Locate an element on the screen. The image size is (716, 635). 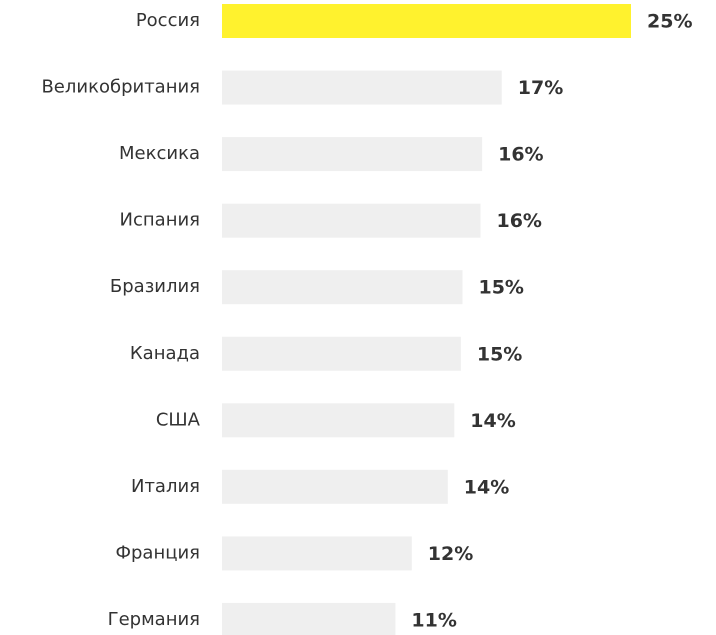
category-label: Бразилия is located at coordinates (155, 286).